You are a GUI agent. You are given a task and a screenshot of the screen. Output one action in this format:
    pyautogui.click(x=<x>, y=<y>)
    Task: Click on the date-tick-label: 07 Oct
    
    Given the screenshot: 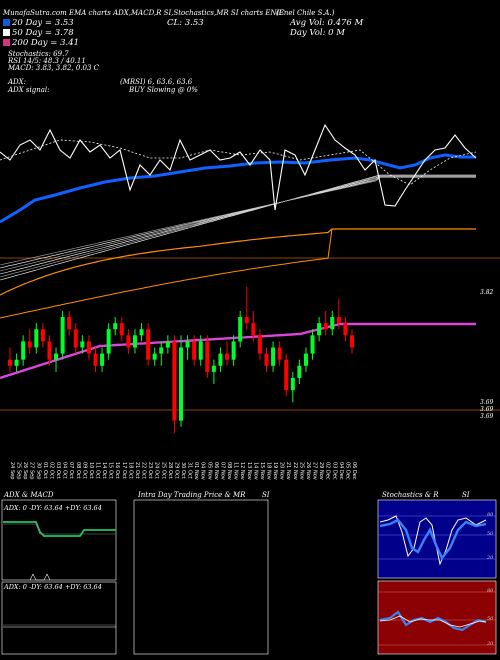 What is the action you would take?
    pyautogui.click(x=71, y=470)
    